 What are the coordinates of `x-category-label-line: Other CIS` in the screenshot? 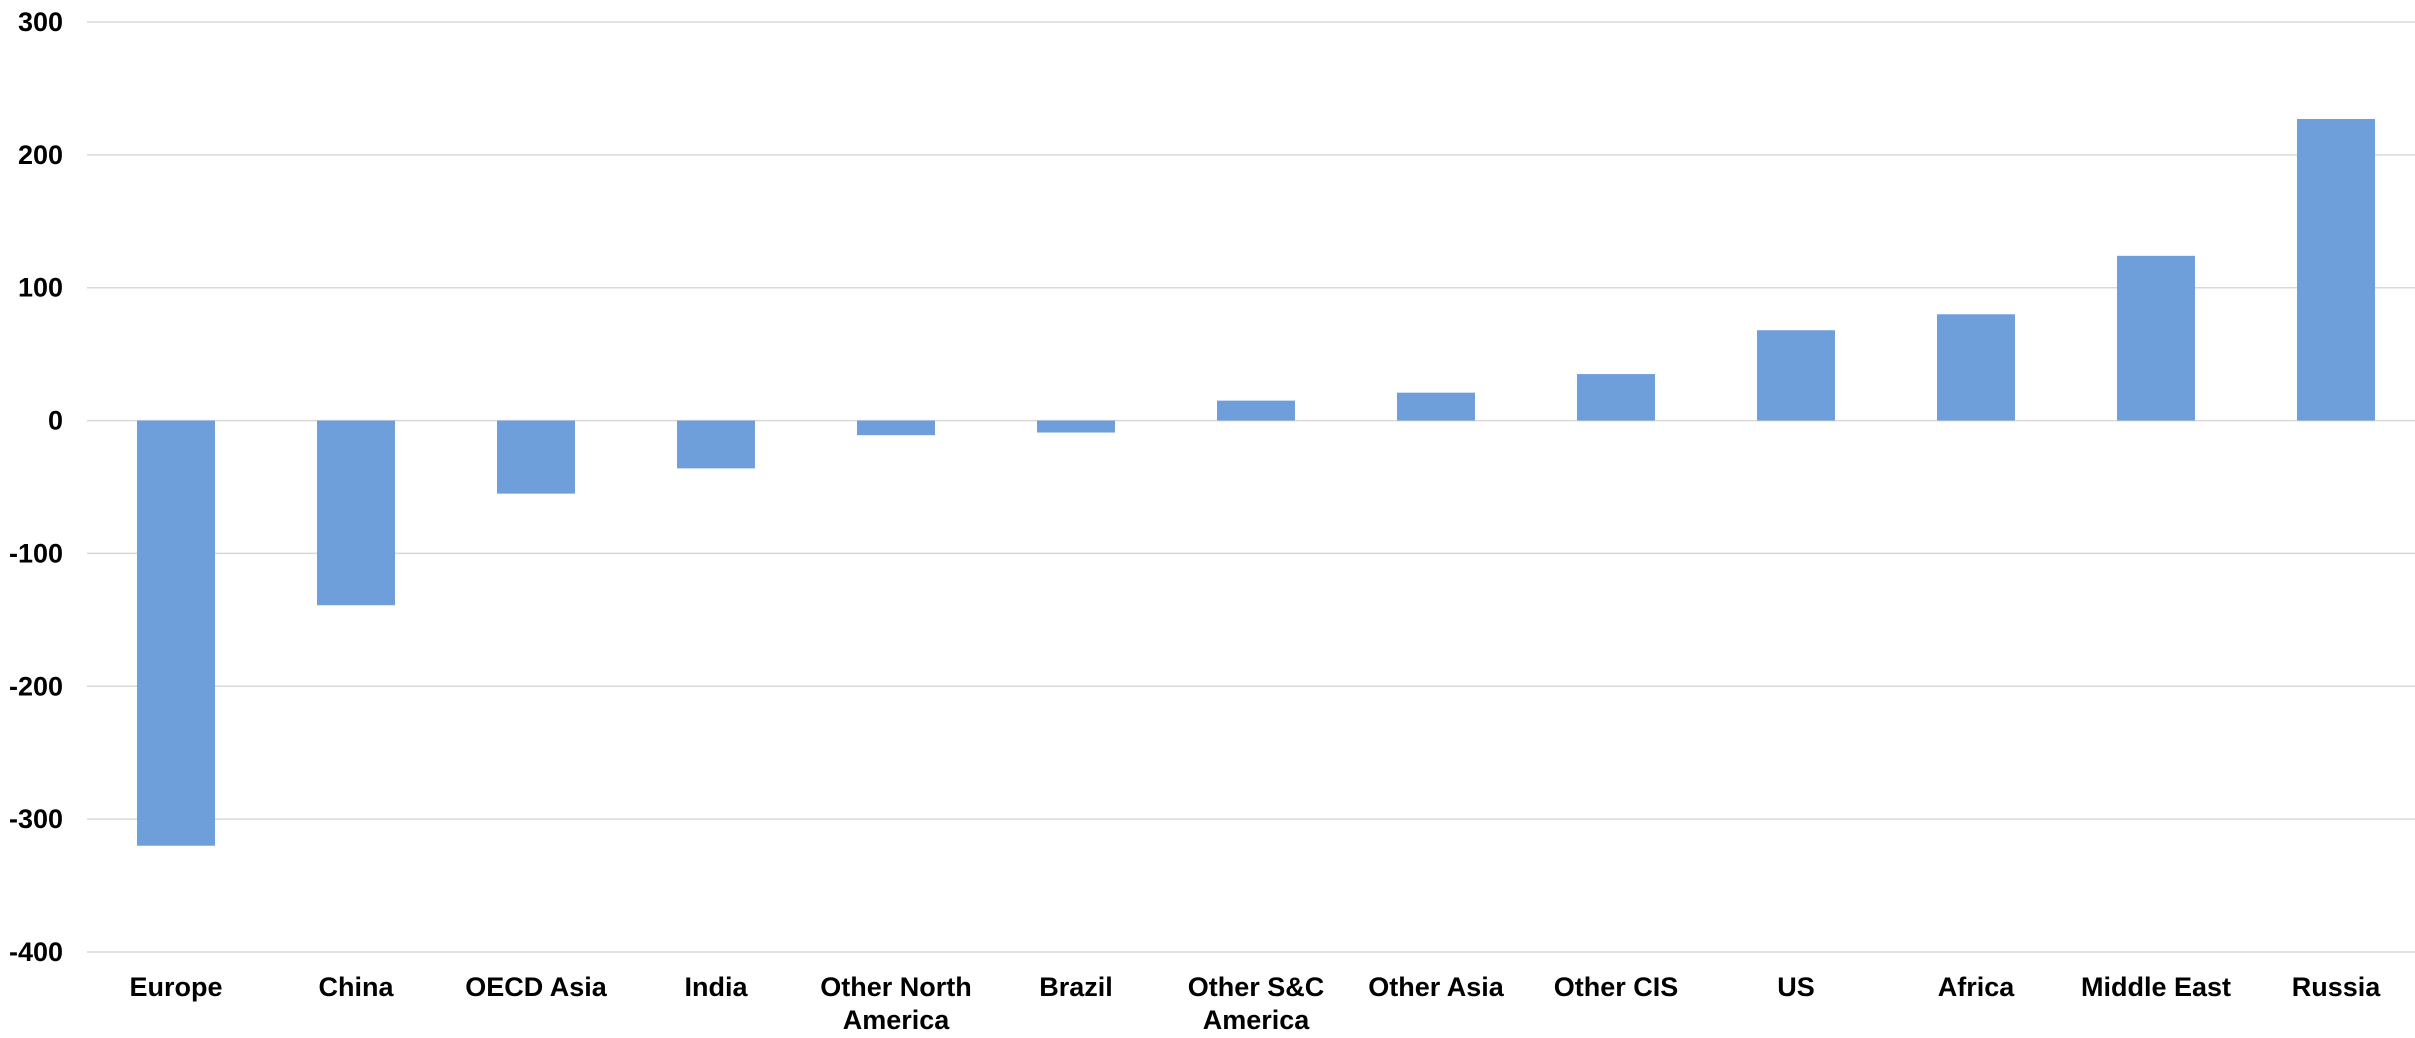 It's located at (1616, 987).